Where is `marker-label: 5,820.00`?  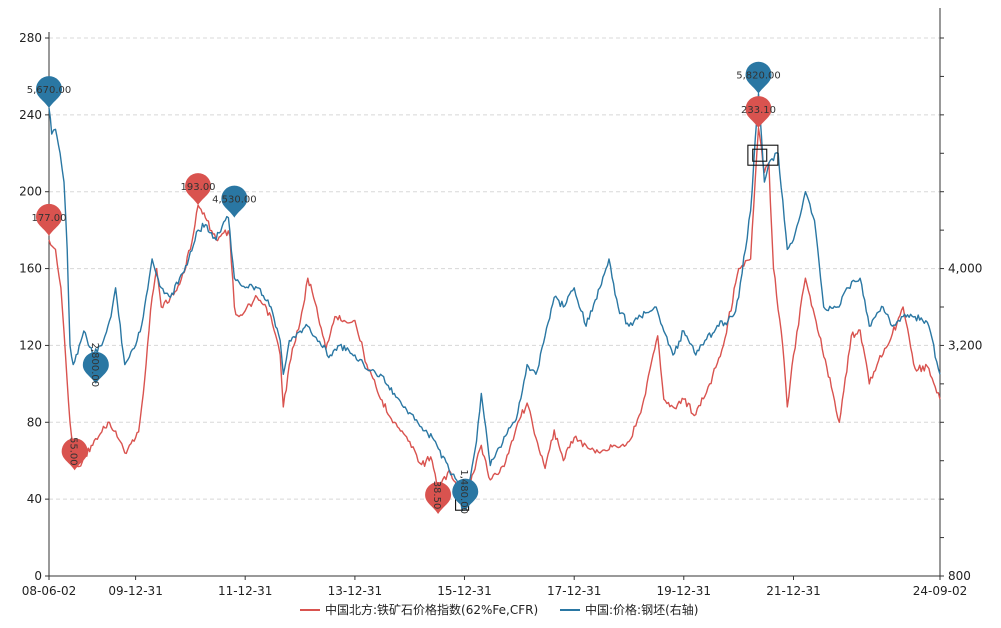
marker-label: 5,820.00 is located at coordinates (758, 76).